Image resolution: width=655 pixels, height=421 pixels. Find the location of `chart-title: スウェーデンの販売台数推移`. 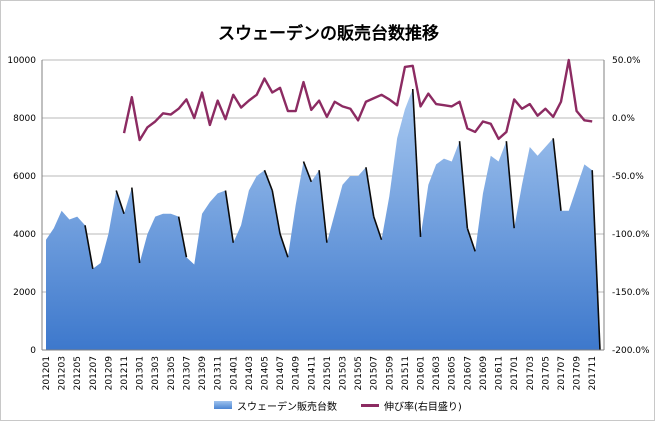

chart-title: スウェーデンの販売台数推移 is located at coordinates (328, 34).